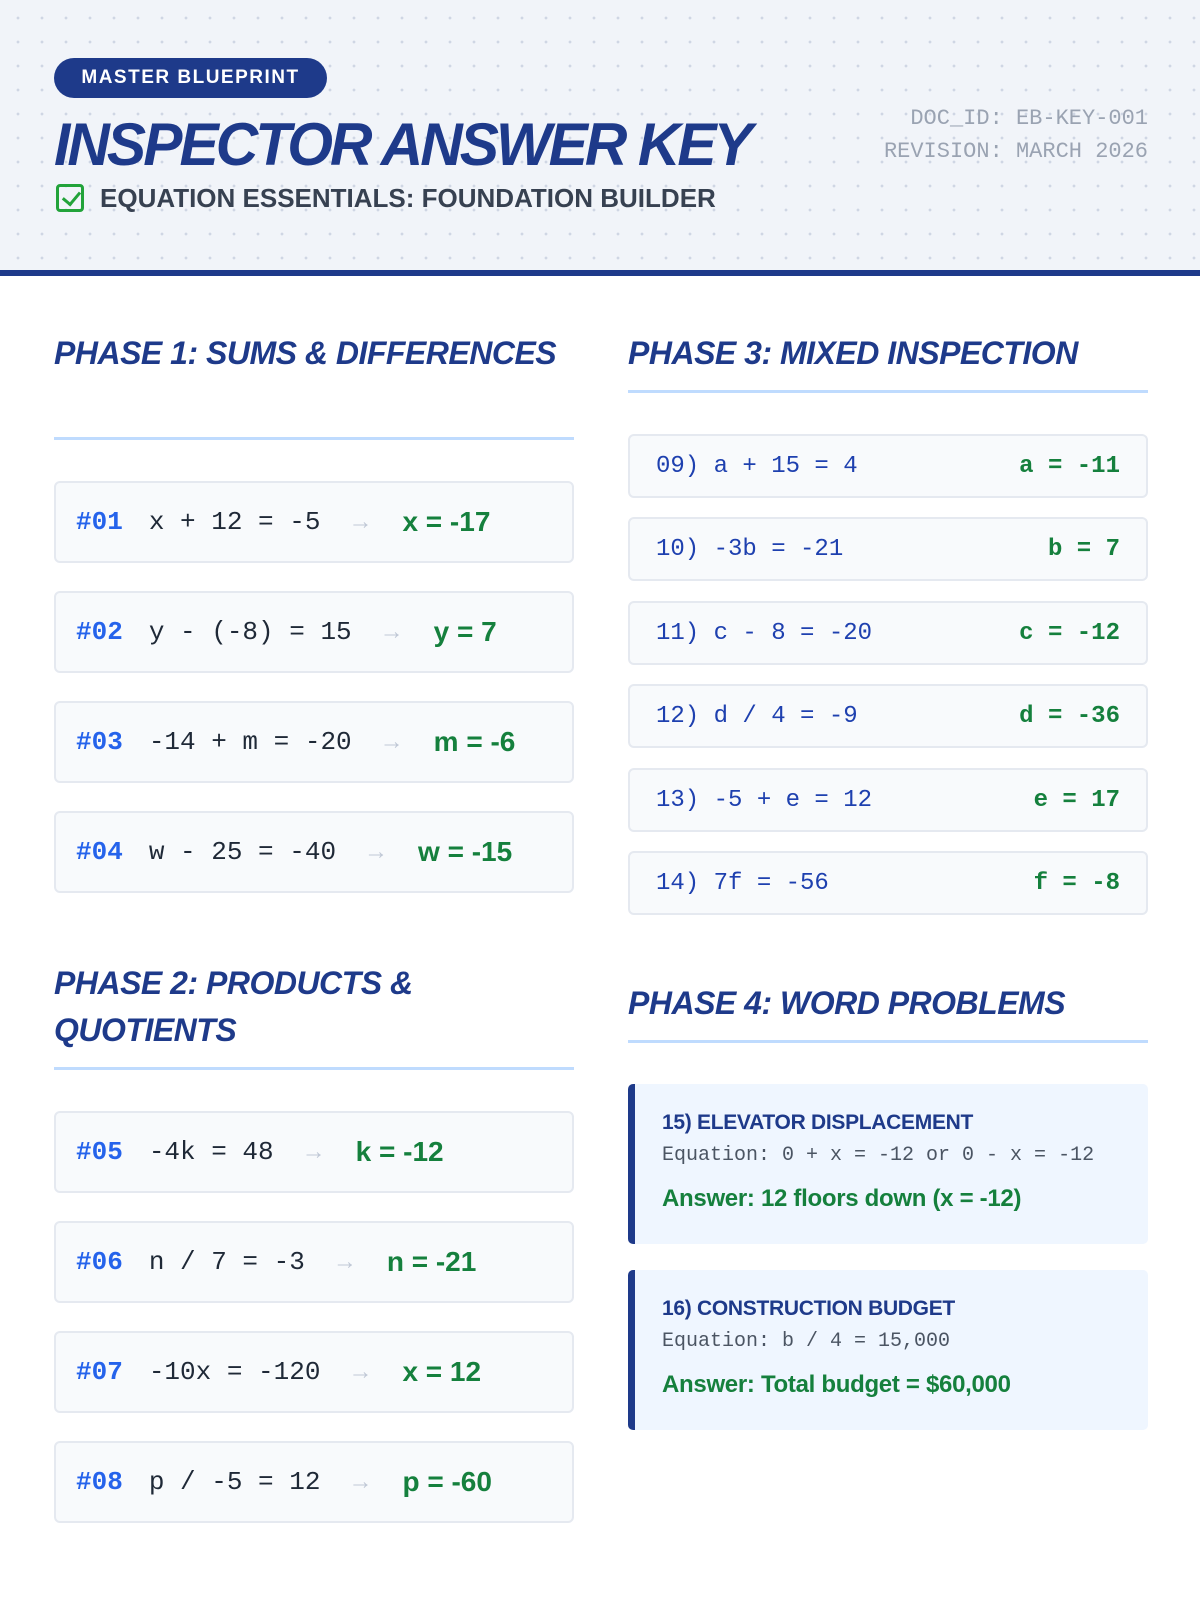 The height and width of the screenshot is (1600, 1200). I want to click on problem-equation: n / 7 = -3, so click(226, 1262).